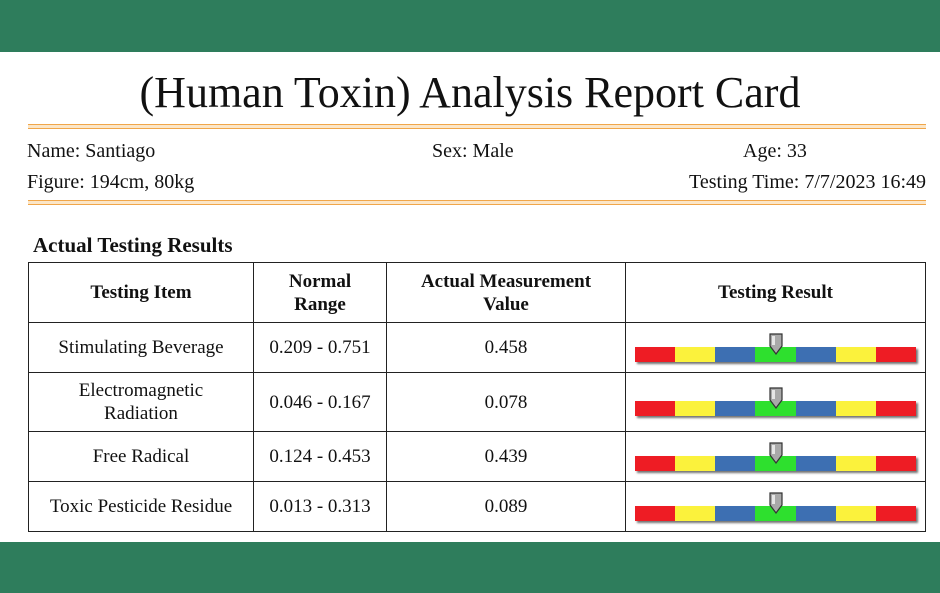 This screenshot has height=593, width=940. I want to click on testing-item-cell: Stimulating Beverage, so click(141, 347).